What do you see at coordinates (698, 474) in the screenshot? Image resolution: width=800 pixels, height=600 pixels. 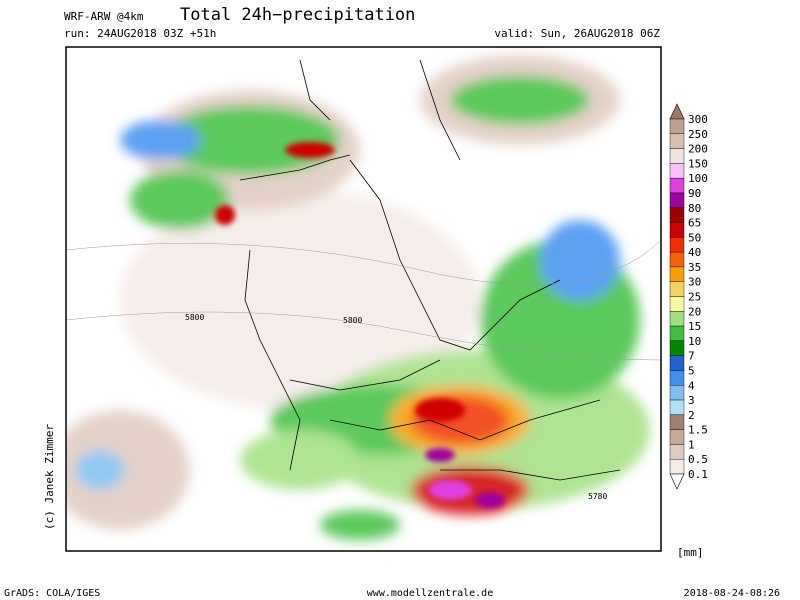 I see `colorbar-label: 0.1` at bounding box center [698, 474].